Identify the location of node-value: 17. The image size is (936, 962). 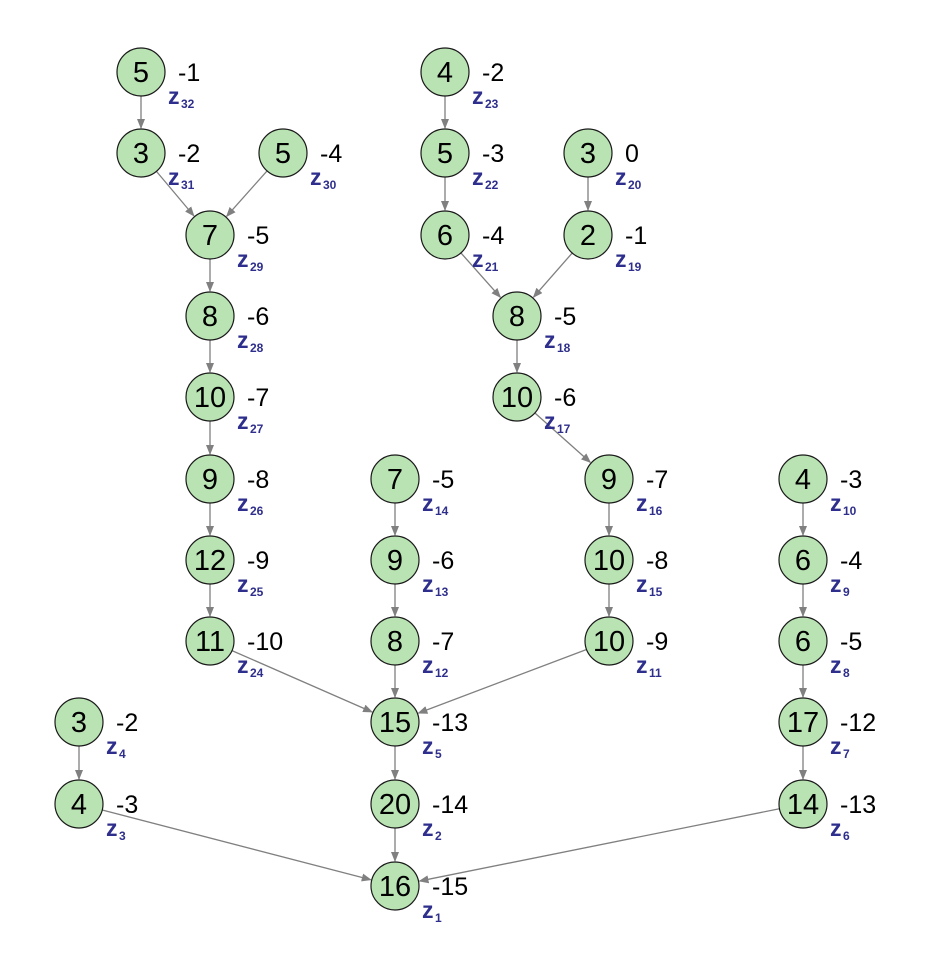
(803, 723).